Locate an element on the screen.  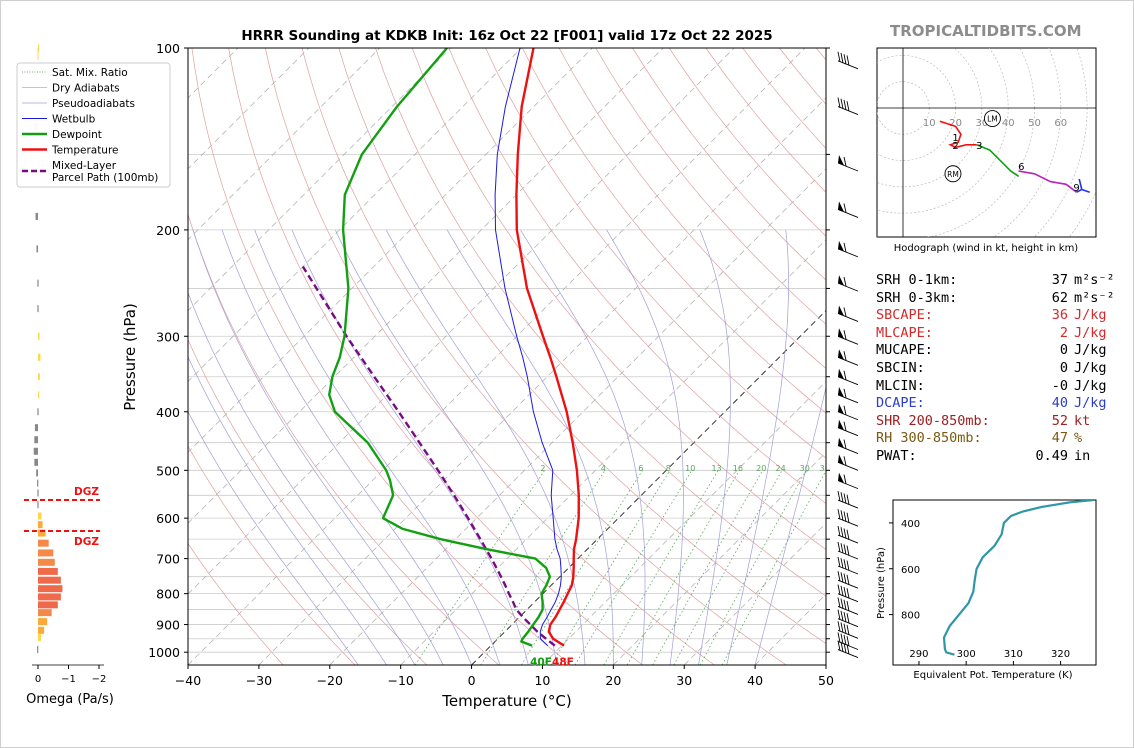
omega-x-tick-label: 0 is located at coordinates (38, 679).